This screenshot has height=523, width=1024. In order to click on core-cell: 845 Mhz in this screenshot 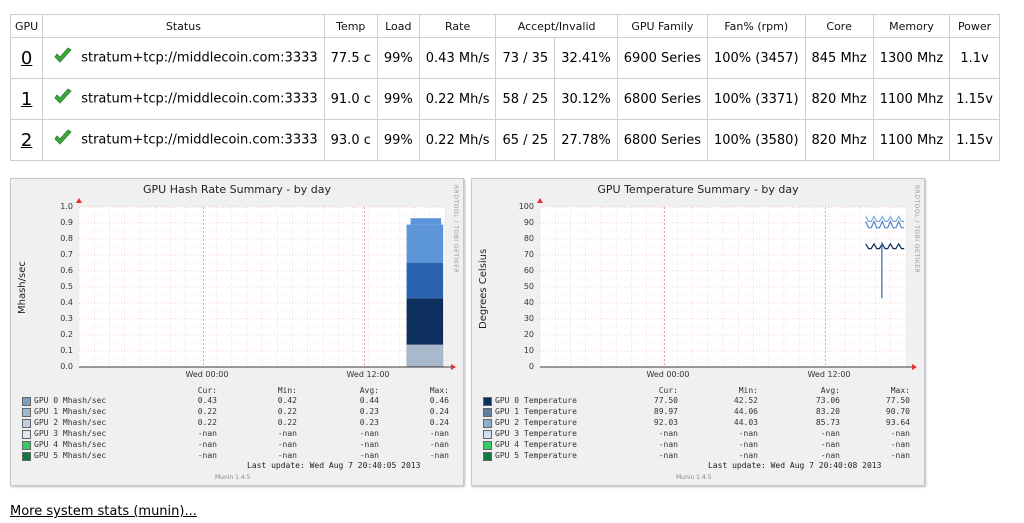, I will do `click(839, 58)`.